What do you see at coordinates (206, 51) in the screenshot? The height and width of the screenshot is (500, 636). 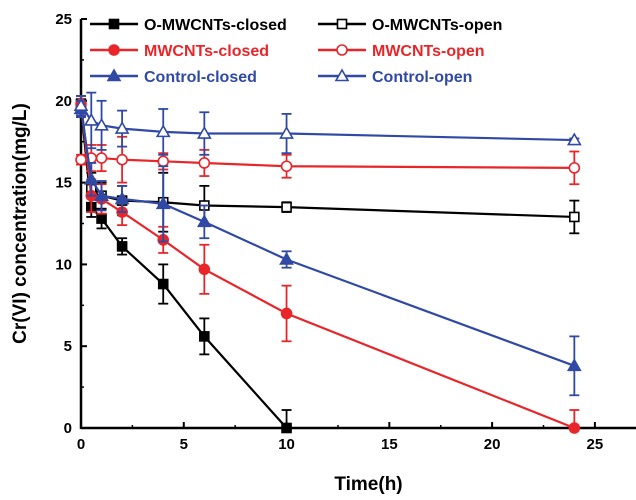 I see `legend-label: MWCNTs-closed` at bounding box center [206, 51].